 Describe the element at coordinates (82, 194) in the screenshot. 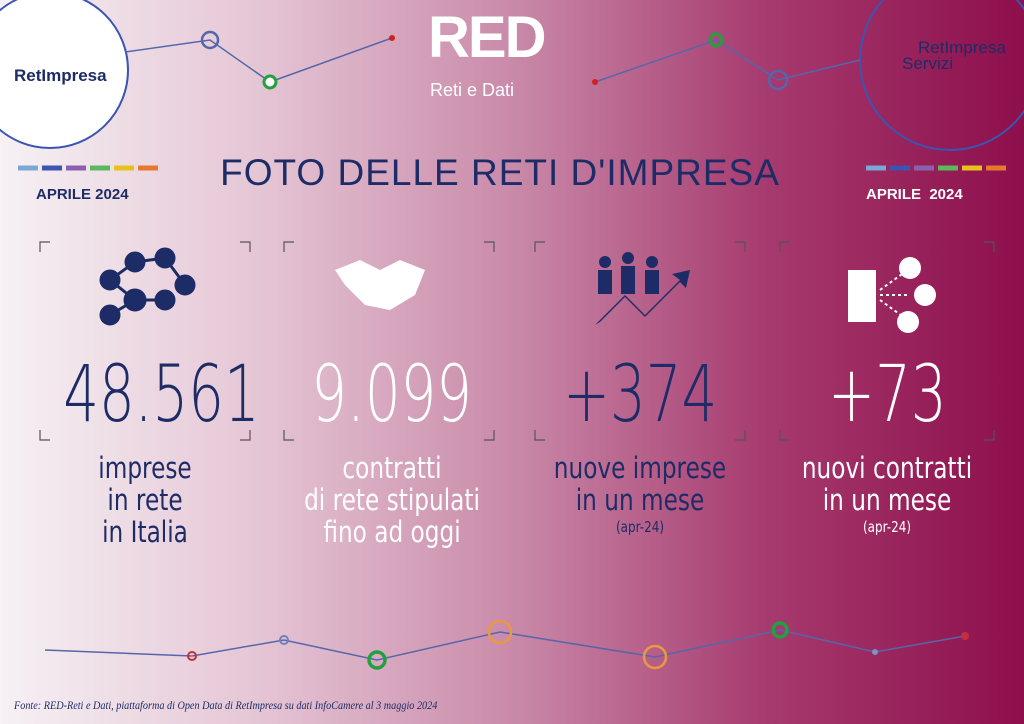

I see `date-left: APRILE 2024` at that location.